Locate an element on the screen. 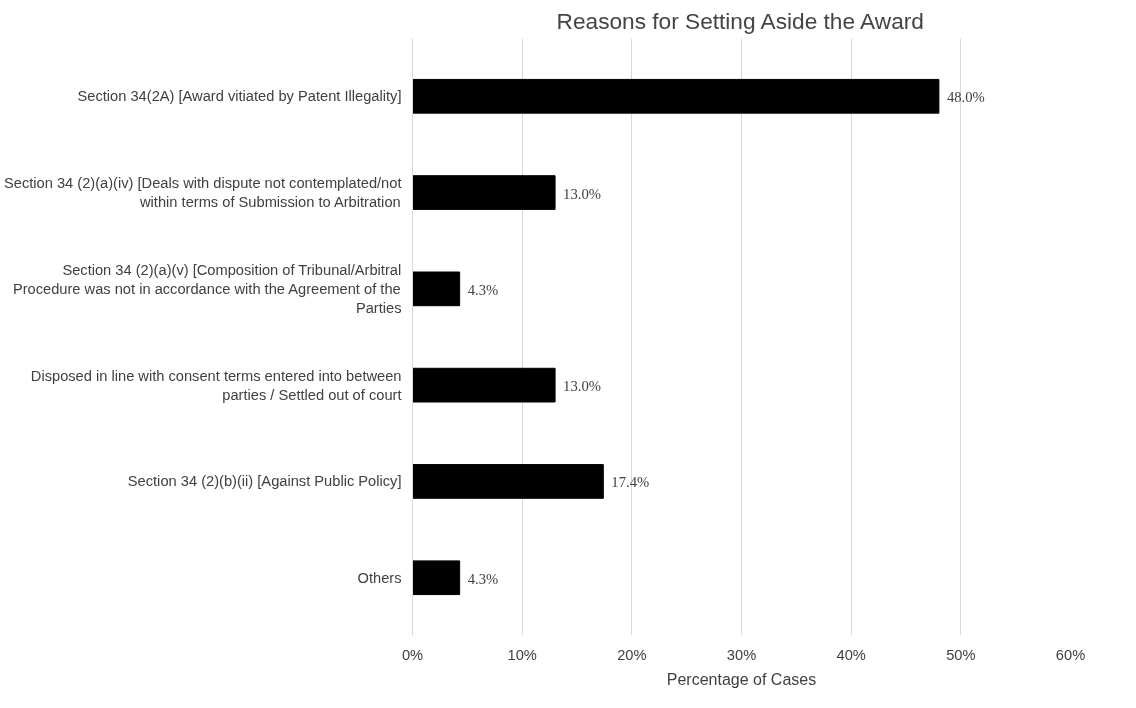 The height and width of the screenshot is (708, 1136). y-tick-label: Others is located at coordinates (379, 577).